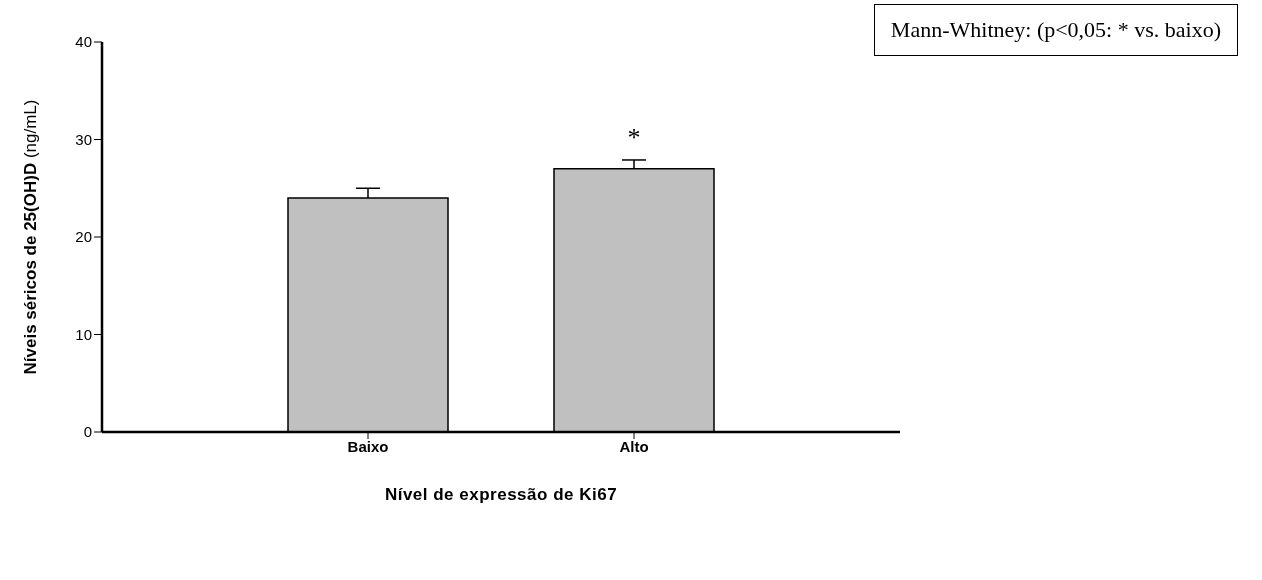 Image resolution: width=1262 pixels, height=580 pixels. What do you see at coordinates (87, 432) in the screenshot?
I see `y-tick-label: 0` at bounding box center [87, 432].